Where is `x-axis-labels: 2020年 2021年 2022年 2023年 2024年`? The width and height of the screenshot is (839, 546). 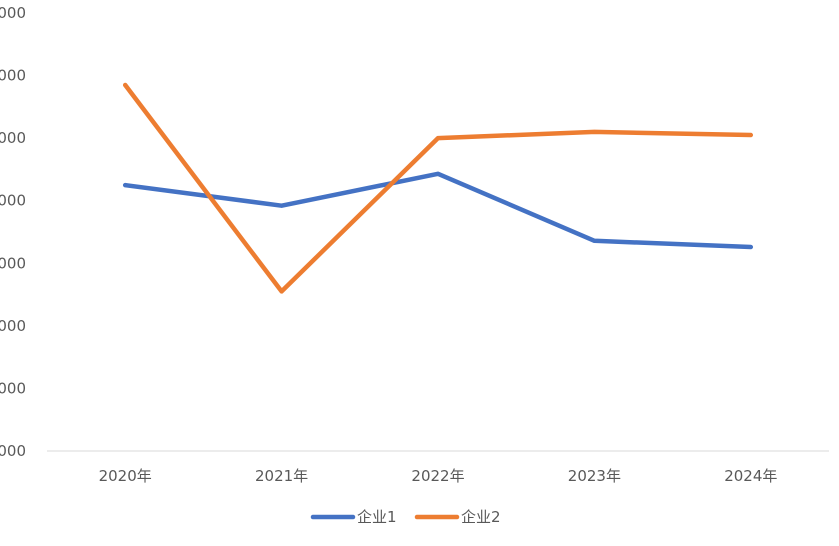 x-axis-labels: 2020年 2021年 2022年 2023年 2024年 is located at coordinates (438, 476).